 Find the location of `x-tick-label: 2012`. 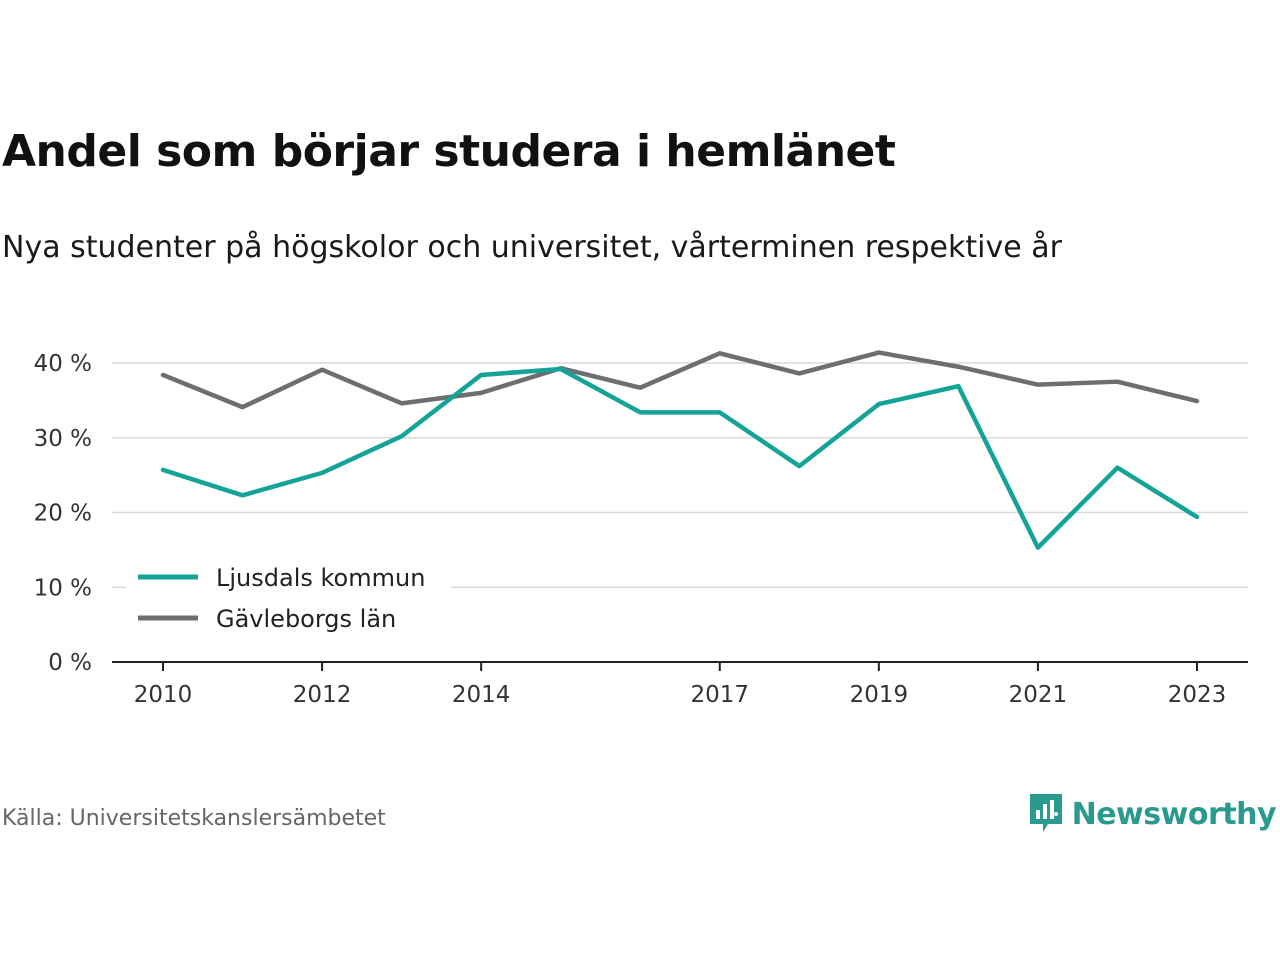

x-tick-label: 2012 is located at coordinates (322, 695).